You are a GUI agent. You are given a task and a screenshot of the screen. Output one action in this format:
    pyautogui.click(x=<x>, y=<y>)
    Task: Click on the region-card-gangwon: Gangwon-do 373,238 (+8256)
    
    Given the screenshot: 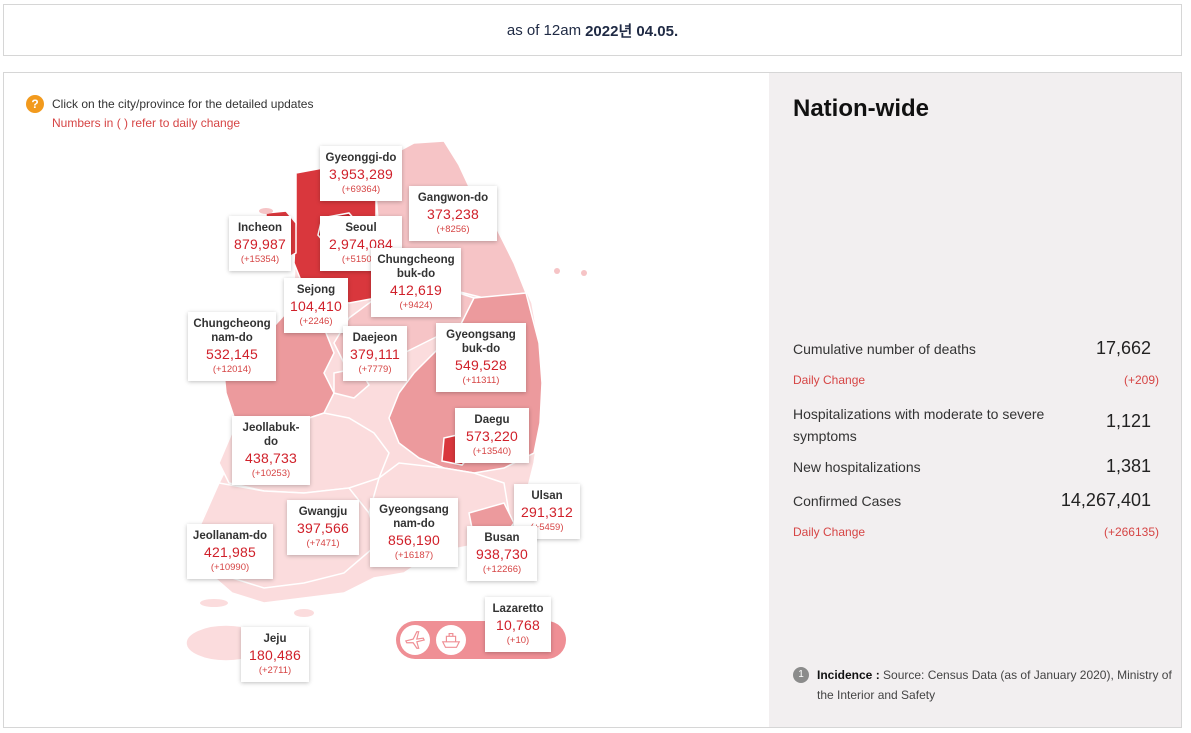 What is the action you would take?
    pyautogui.click(x=453, y=213)
    